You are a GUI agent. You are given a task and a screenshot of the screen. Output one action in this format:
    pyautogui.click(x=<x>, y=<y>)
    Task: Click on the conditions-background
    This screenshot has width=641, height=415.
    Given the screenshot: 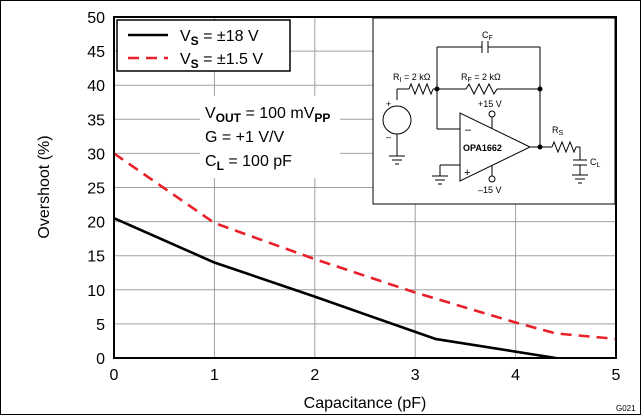 What is the action you would take?
    pyautogui.click(x=270, y=137)
    